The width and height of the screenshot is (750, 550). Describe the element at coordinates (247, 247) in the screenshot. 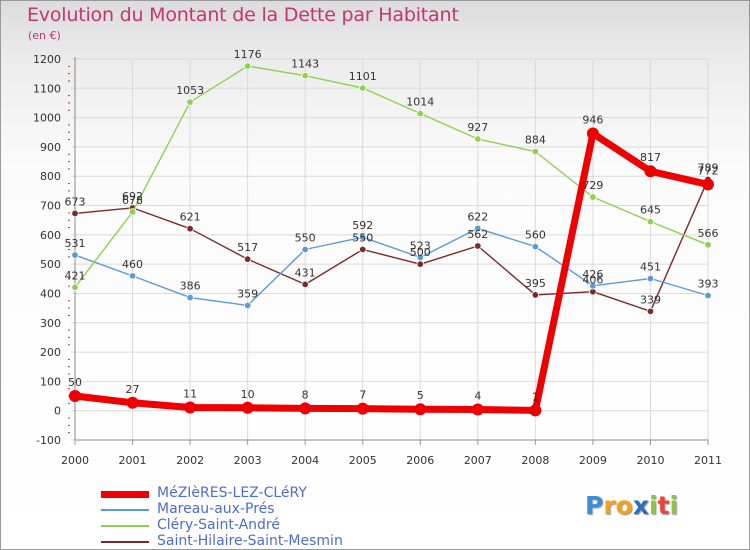

I see `data-label: 517` at that location.